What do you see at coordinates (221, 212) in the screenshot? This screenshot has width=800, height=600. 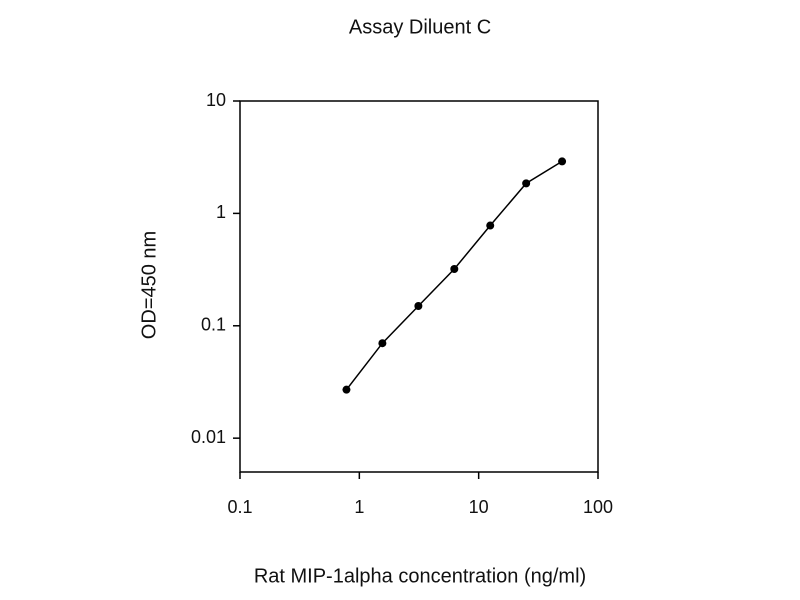 I see `y-tick-label: 1` at bounding box center [221, 212].